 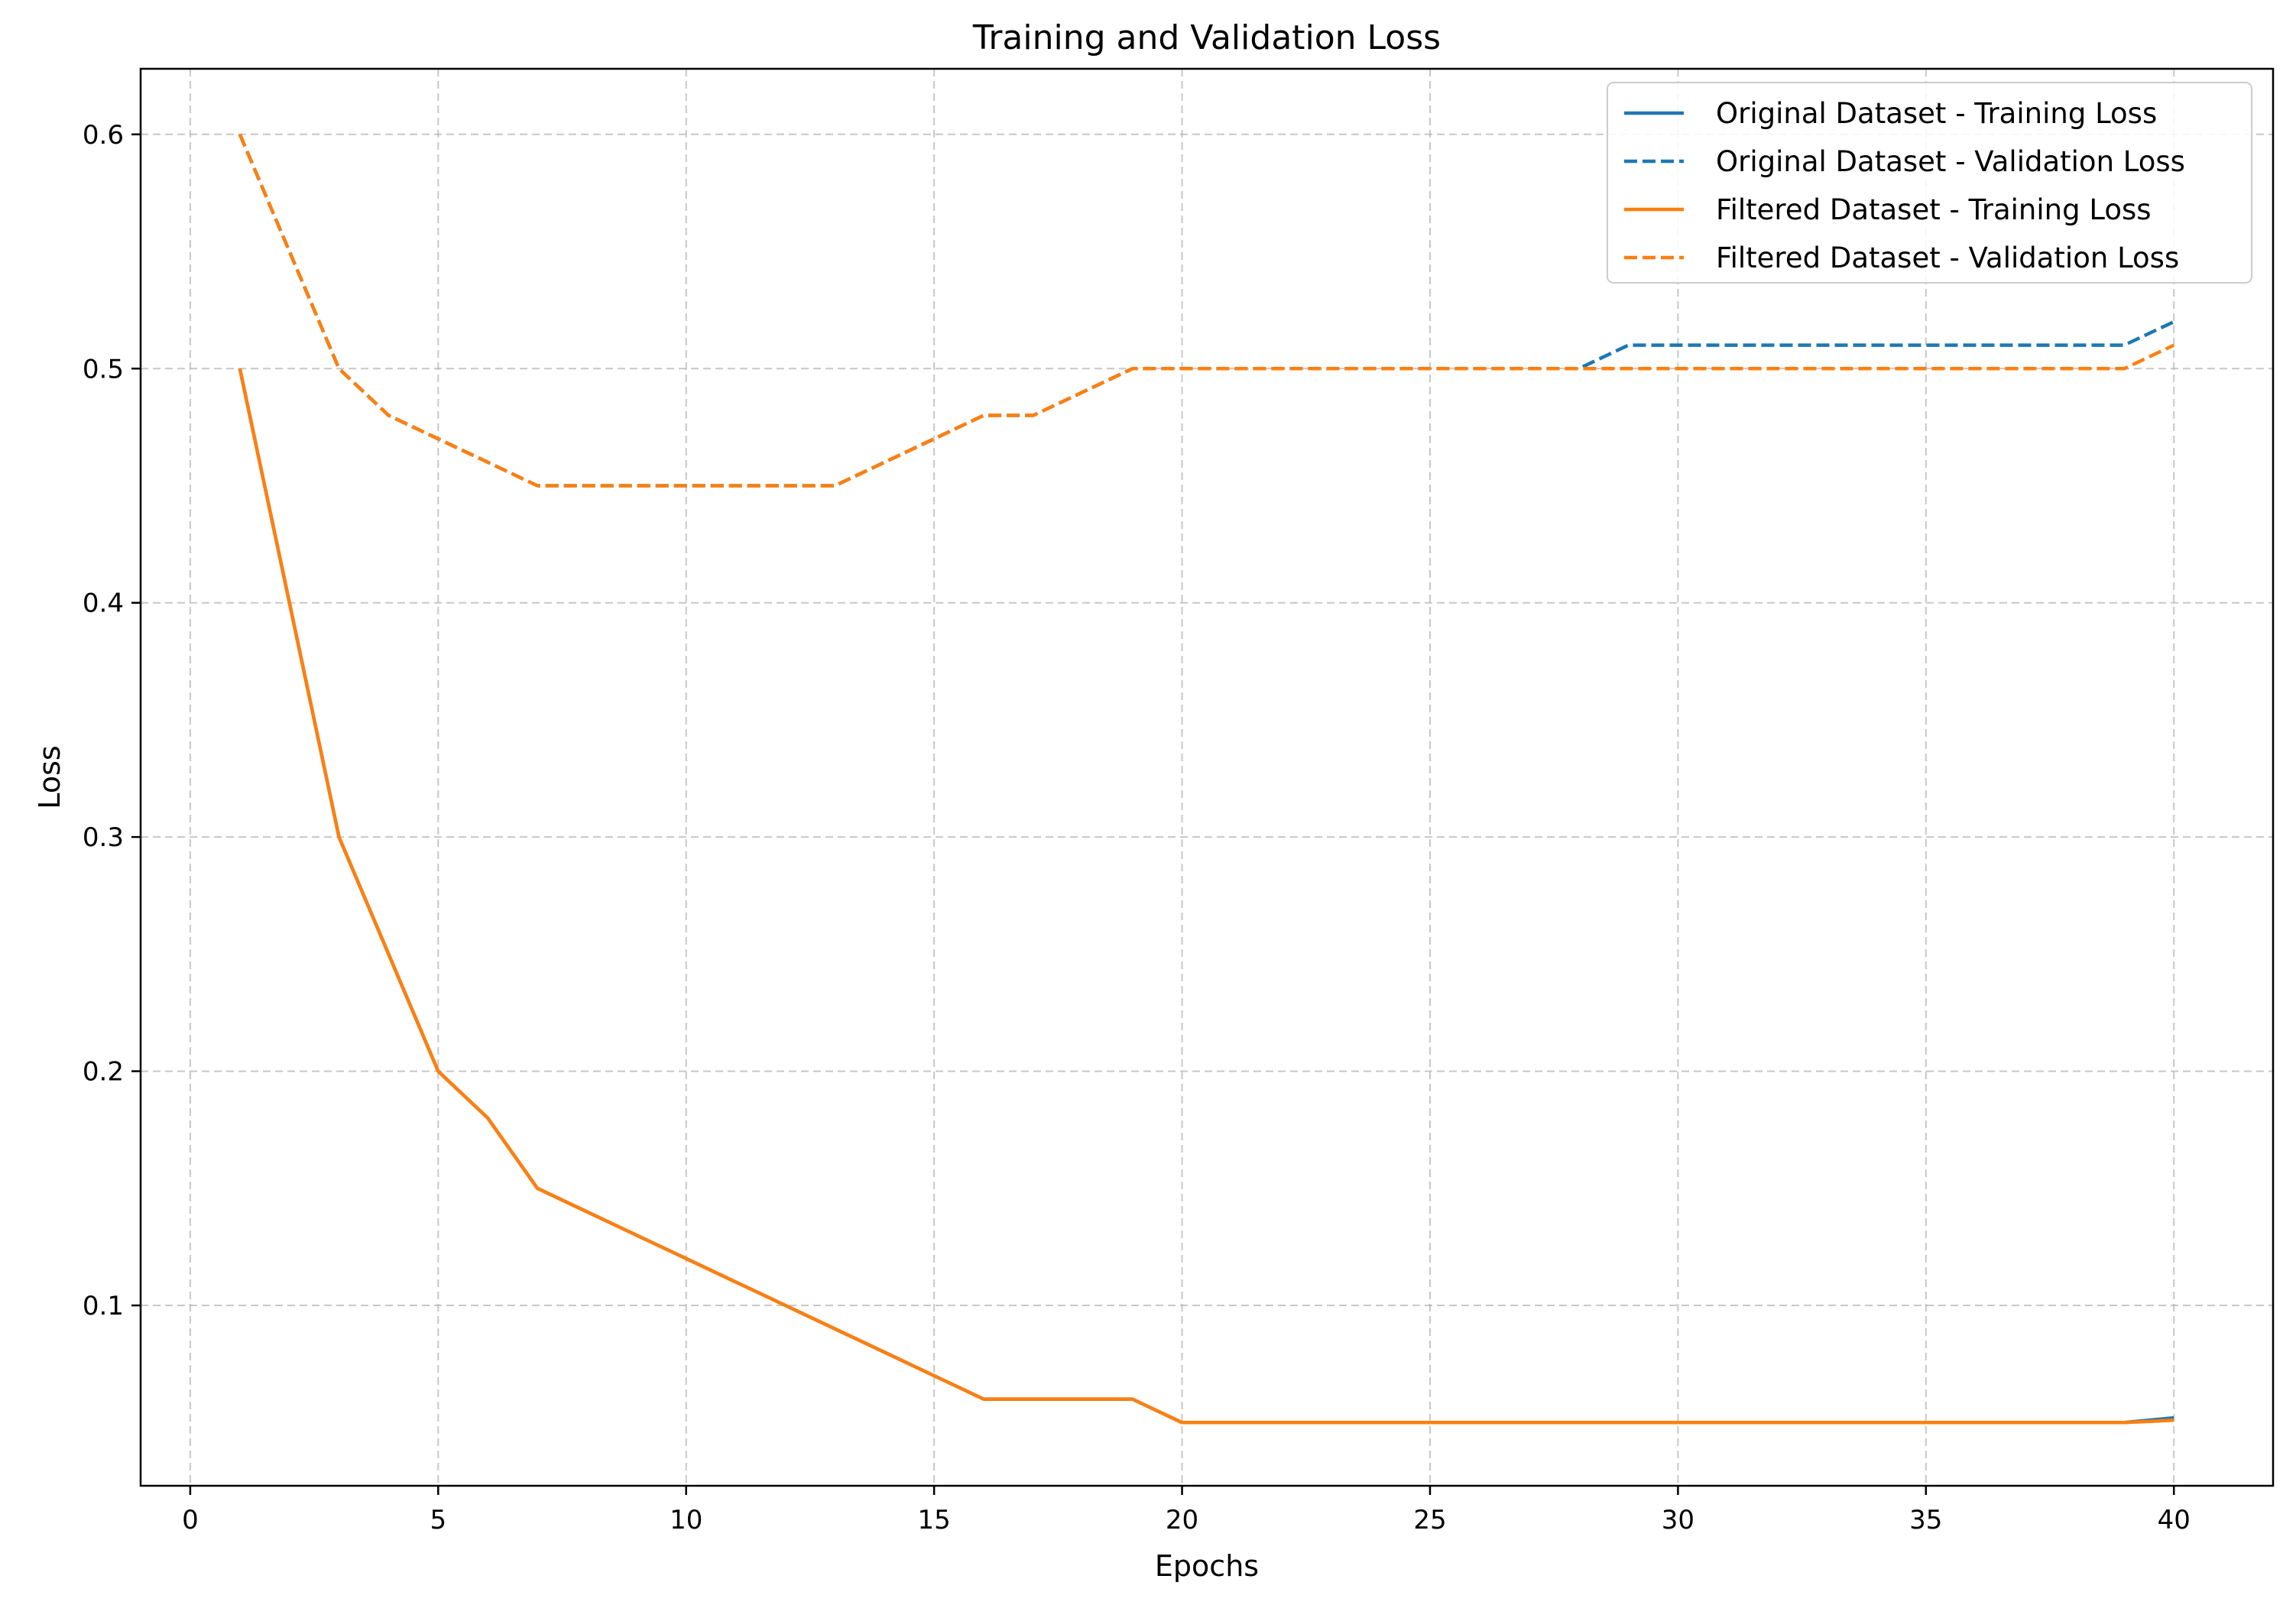 I want to click on y-tick-label: 0.3, so click(x=103, y=837).